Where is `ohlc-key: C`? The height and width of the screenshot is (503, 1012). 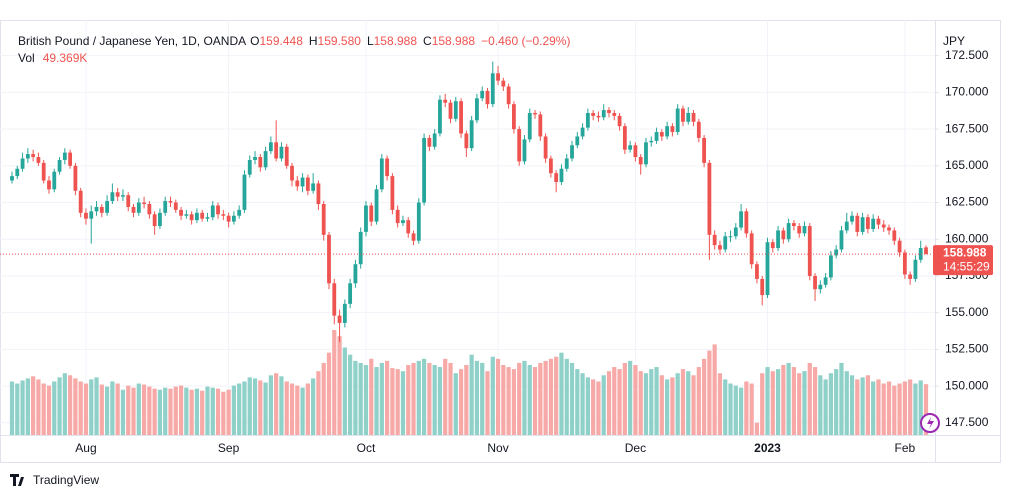 ohlc-key: C is located at coordinates (427, 41).